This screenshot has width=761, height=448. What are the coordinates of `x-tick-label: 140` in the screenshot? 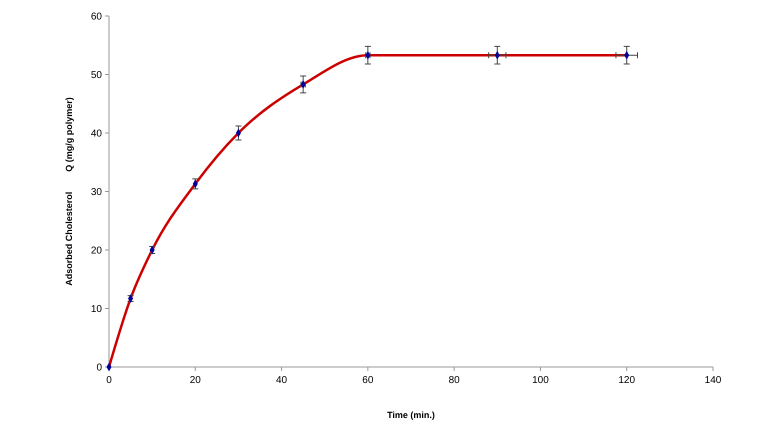 It's located at (713, 380).